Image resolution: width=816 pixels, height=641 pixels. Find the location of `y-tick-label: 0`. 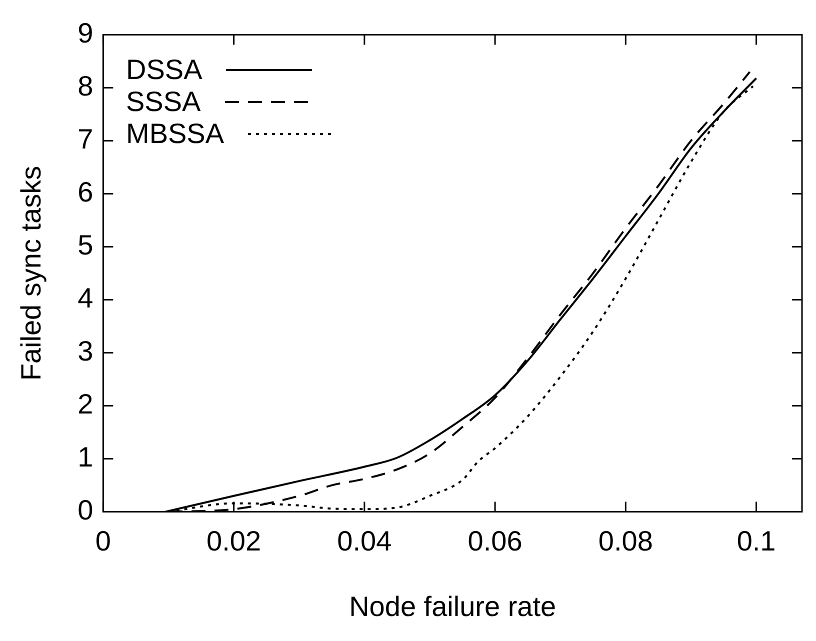

y-tick-label: 0 is located at coordinates (86, 510).